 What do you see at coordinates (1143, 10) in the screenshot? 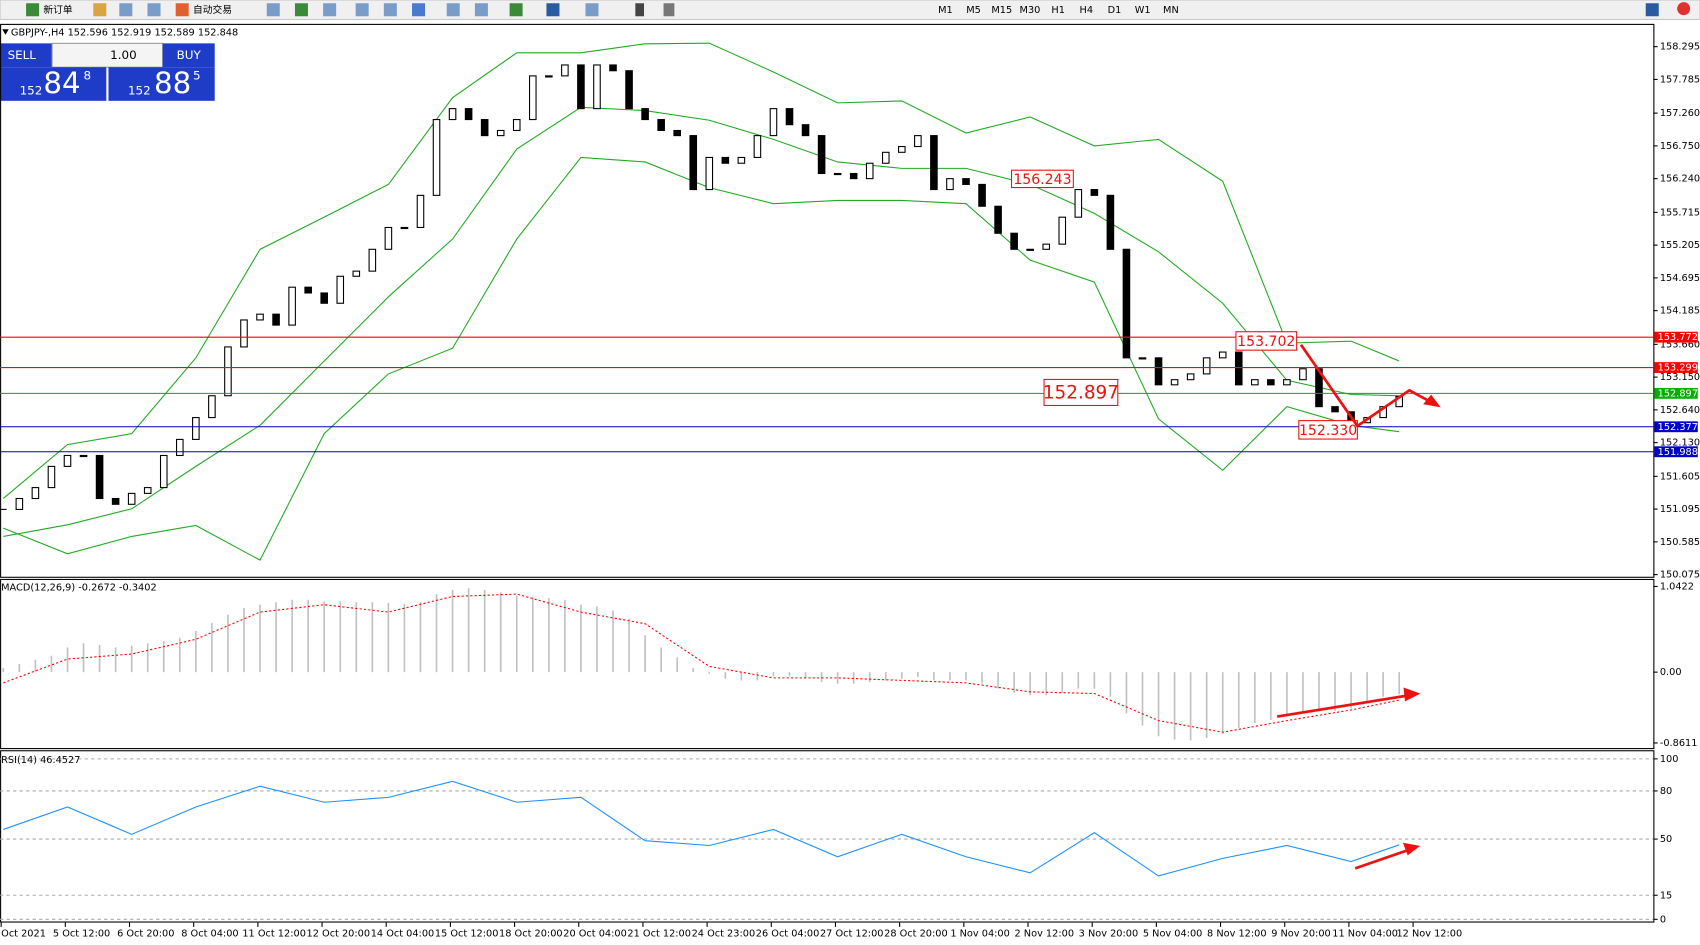
I see `timeframe: W1` at bounding box center [1143, 10].